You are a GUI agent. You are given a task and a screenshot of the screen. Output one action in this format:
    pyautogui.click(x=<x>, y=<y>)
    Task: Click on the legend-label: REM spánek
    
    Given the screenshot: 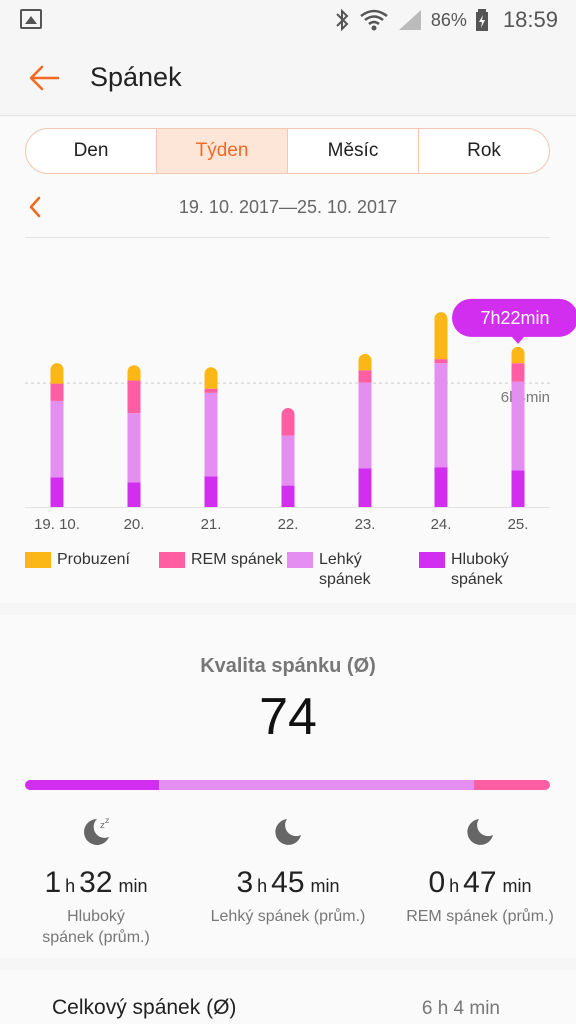 What is the action you would take?
    pyautogui.click(x=237, y=559)
    